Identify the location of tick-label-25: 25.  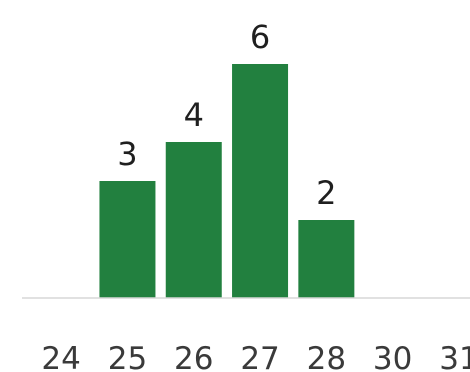
(127, 356).